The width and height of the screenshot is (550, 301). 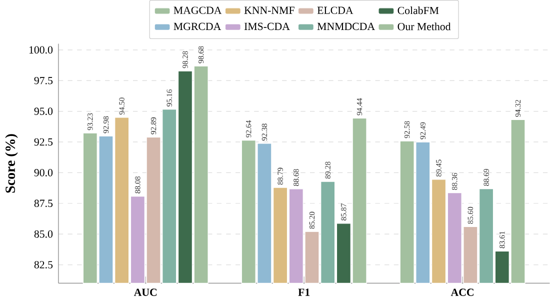 What do you see at coordinates (269, 10) in the screenshot?
I see `legend-label: KNN-NMF` at bounding box center [269, 10].